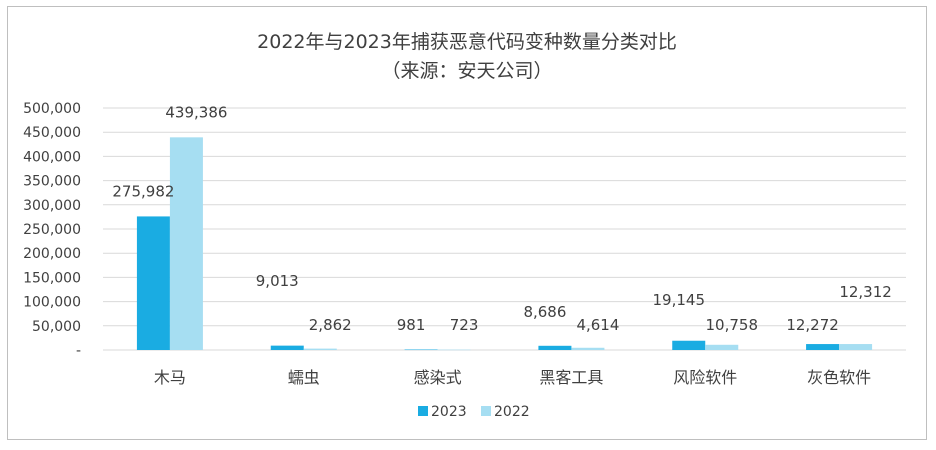  Describe the element at coordinates (52, 278) in the screenshot. I see `y-tick-label: 150,000` at that location.